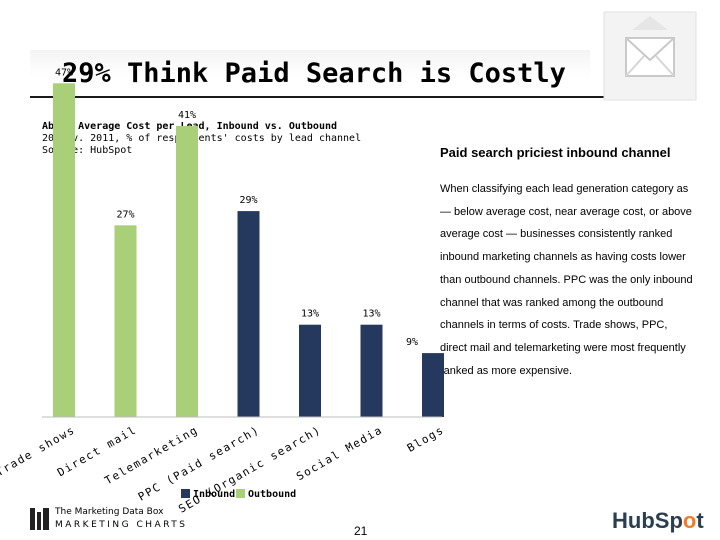 This screenshot has height=540, width=720. I want to click on data-label-4: 13%, so click(310, 314).